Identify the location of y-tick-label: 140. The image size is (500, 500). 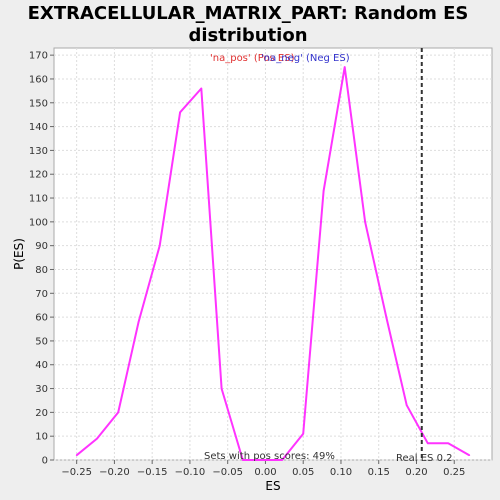
(38, 127).